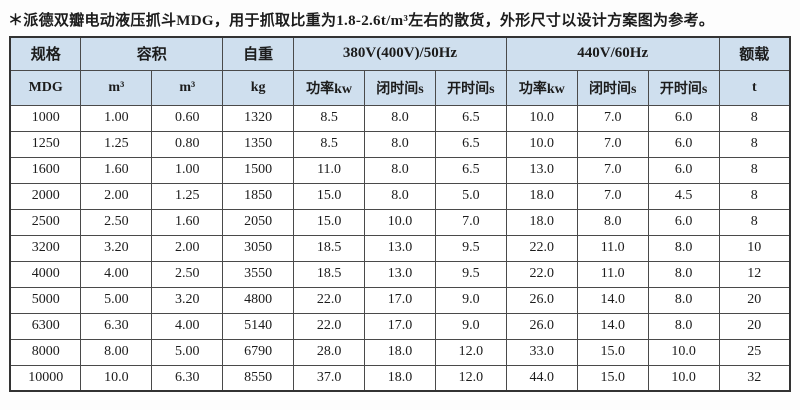 This screenshot has width=800, height=410. What do you see at coordinates (45, 248) in the screenshot?
I see `table-cell: 3200` at bounding box center [45, 248].